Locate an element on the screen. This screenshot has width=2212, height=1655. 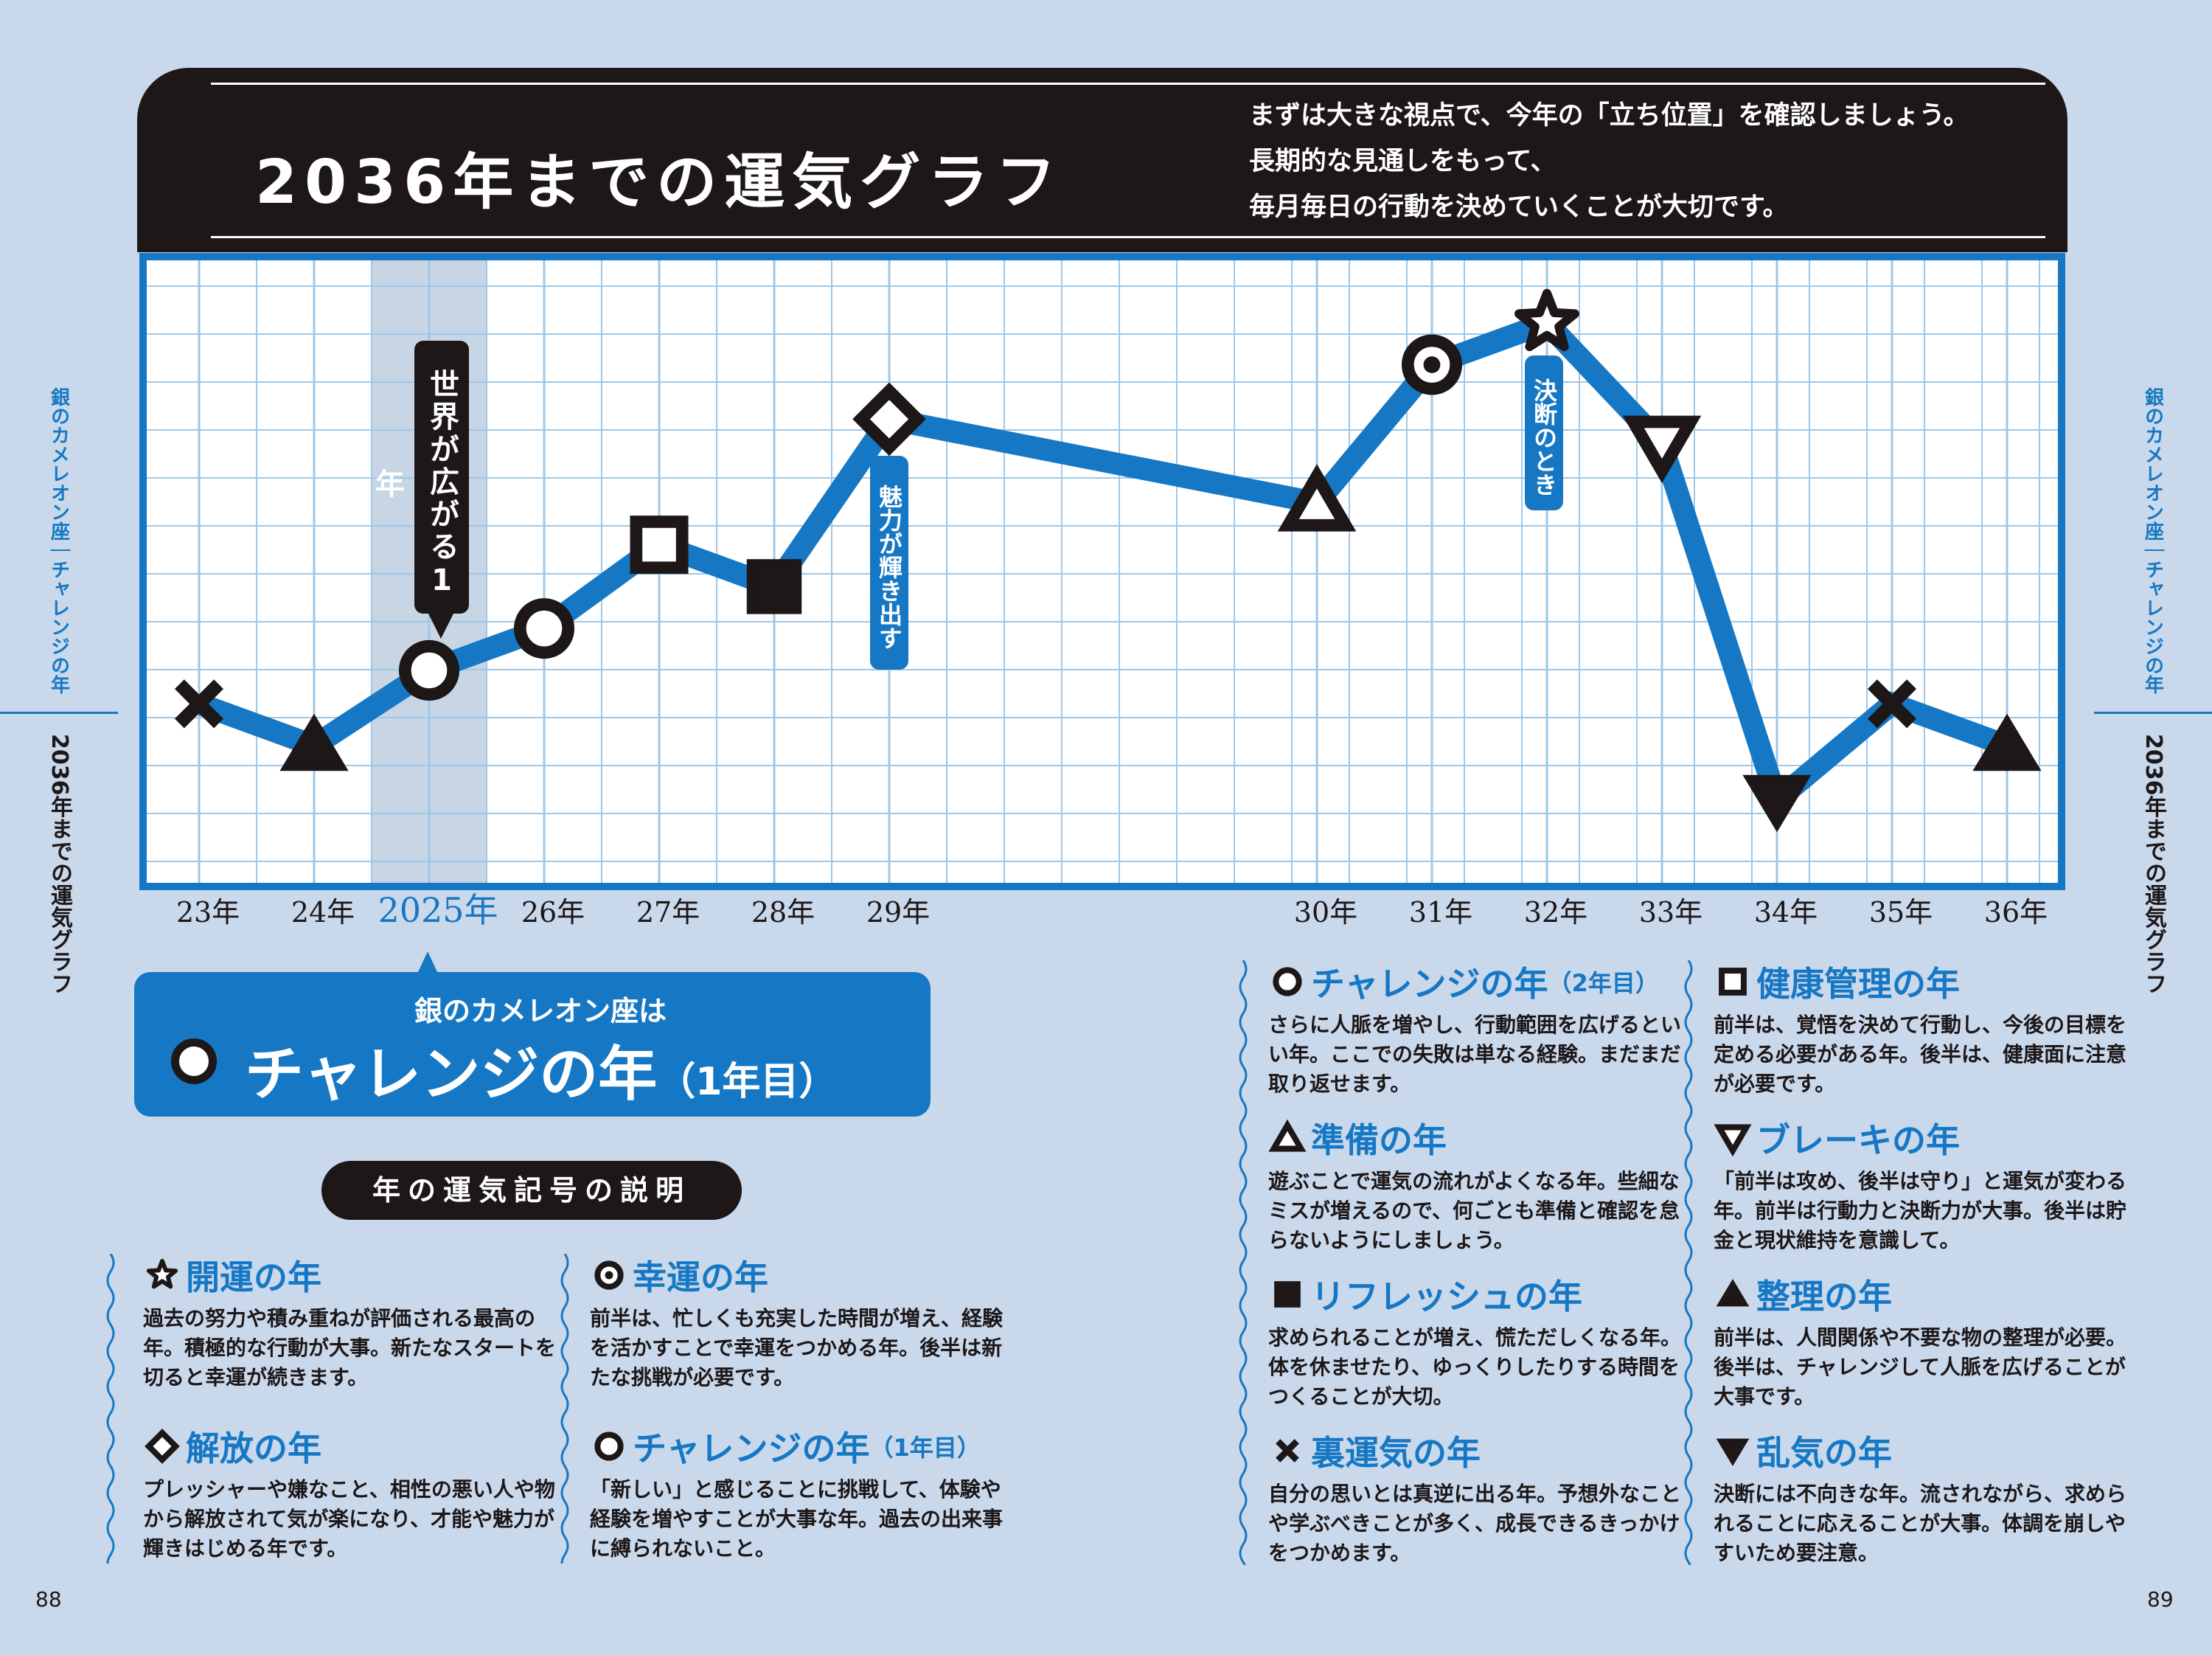
header-rule-top is located at coordinates (1128, 84).